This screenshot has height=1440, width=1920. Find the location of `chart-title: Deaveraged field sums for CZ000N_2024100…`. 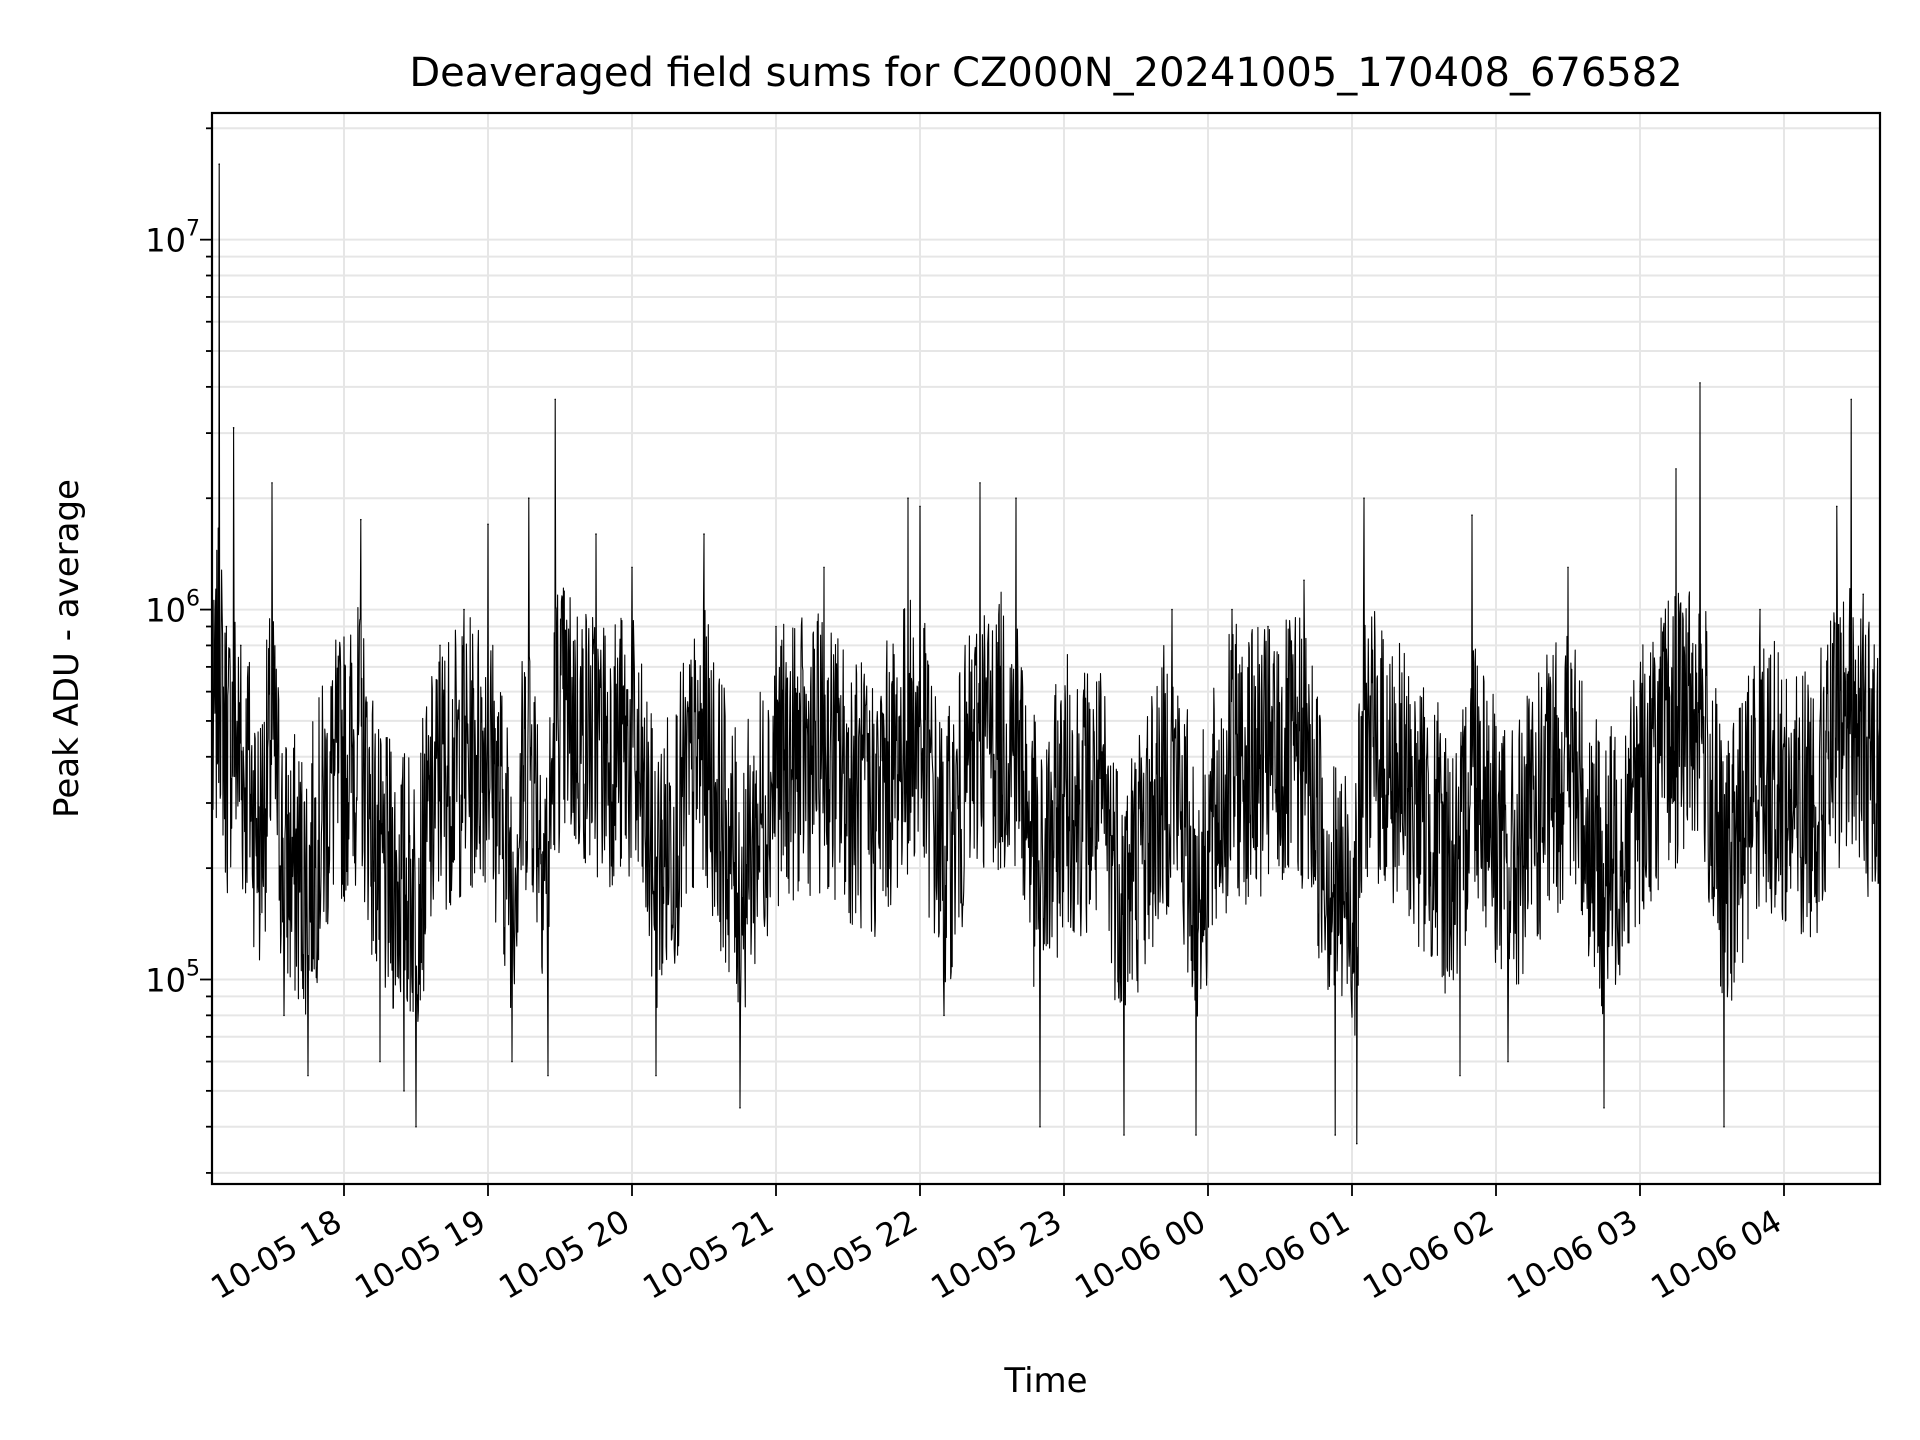

chart-title: Deaveraged field sums for CZ000N_2024100… is located at coordinates (1045, 73).